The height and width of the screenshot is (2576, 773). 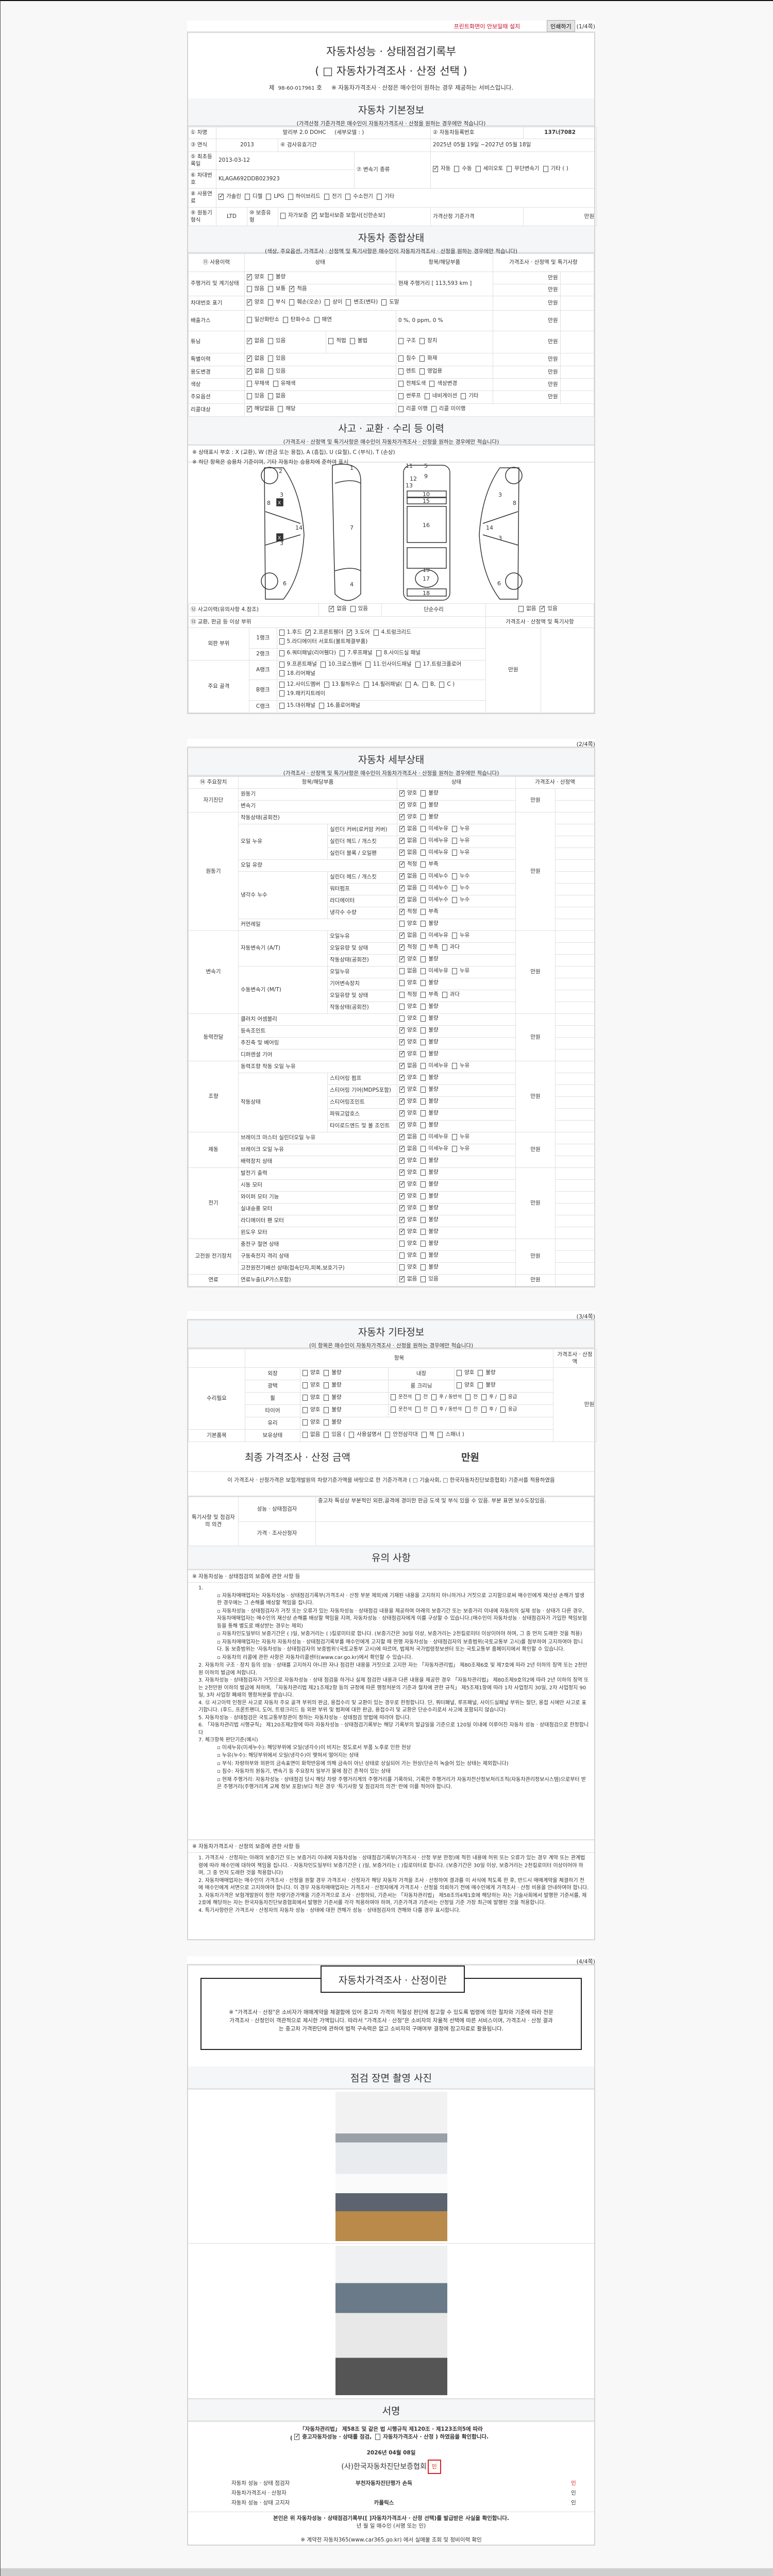 I want to click on checkbox-option: 후 / 동반석, so click(x=446, y=1397).